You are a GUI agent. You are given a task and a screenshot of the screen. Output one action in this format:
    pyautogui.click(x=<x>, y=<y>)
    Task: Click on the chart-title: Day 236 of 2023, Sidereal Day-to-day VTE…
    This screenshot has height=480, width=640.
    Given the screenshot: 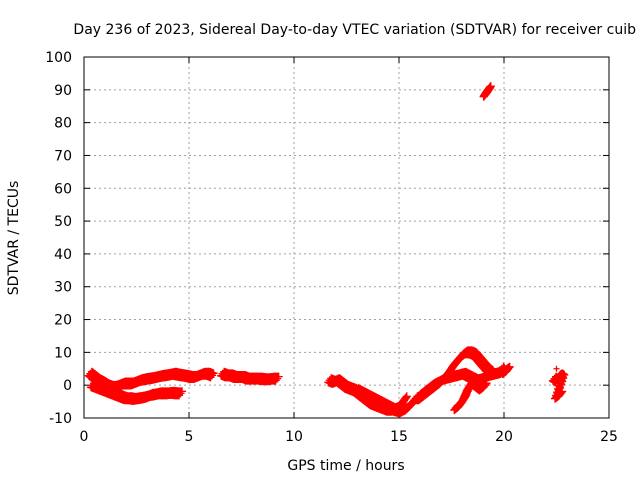 What is the action you would take?
    pyautogui.click(x=354, y=30)
    